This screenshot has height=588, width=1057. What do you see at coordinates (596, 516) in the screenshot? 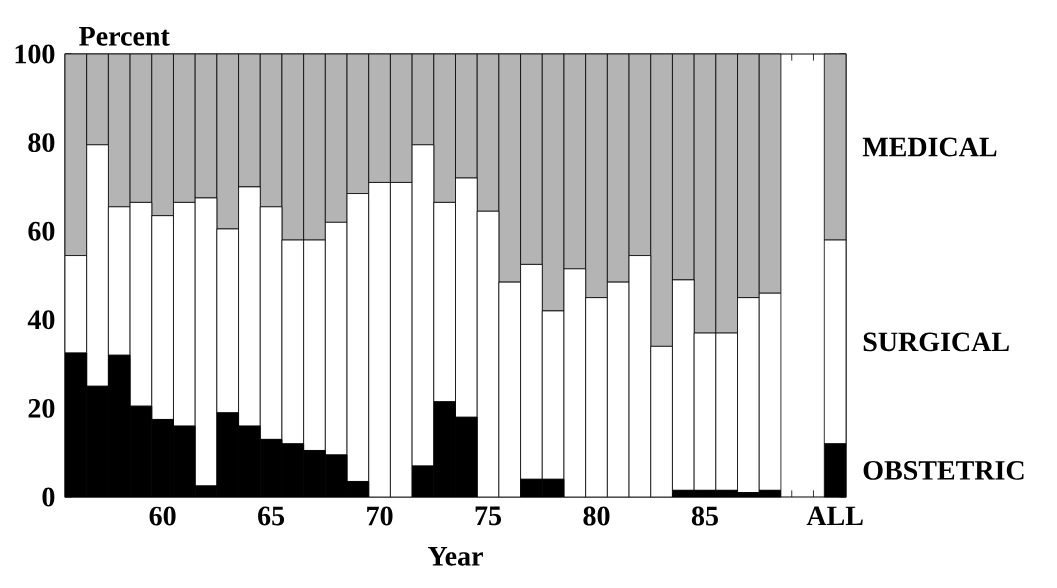
I see `x-tick-label: 80` at bounding box center [596, 516].